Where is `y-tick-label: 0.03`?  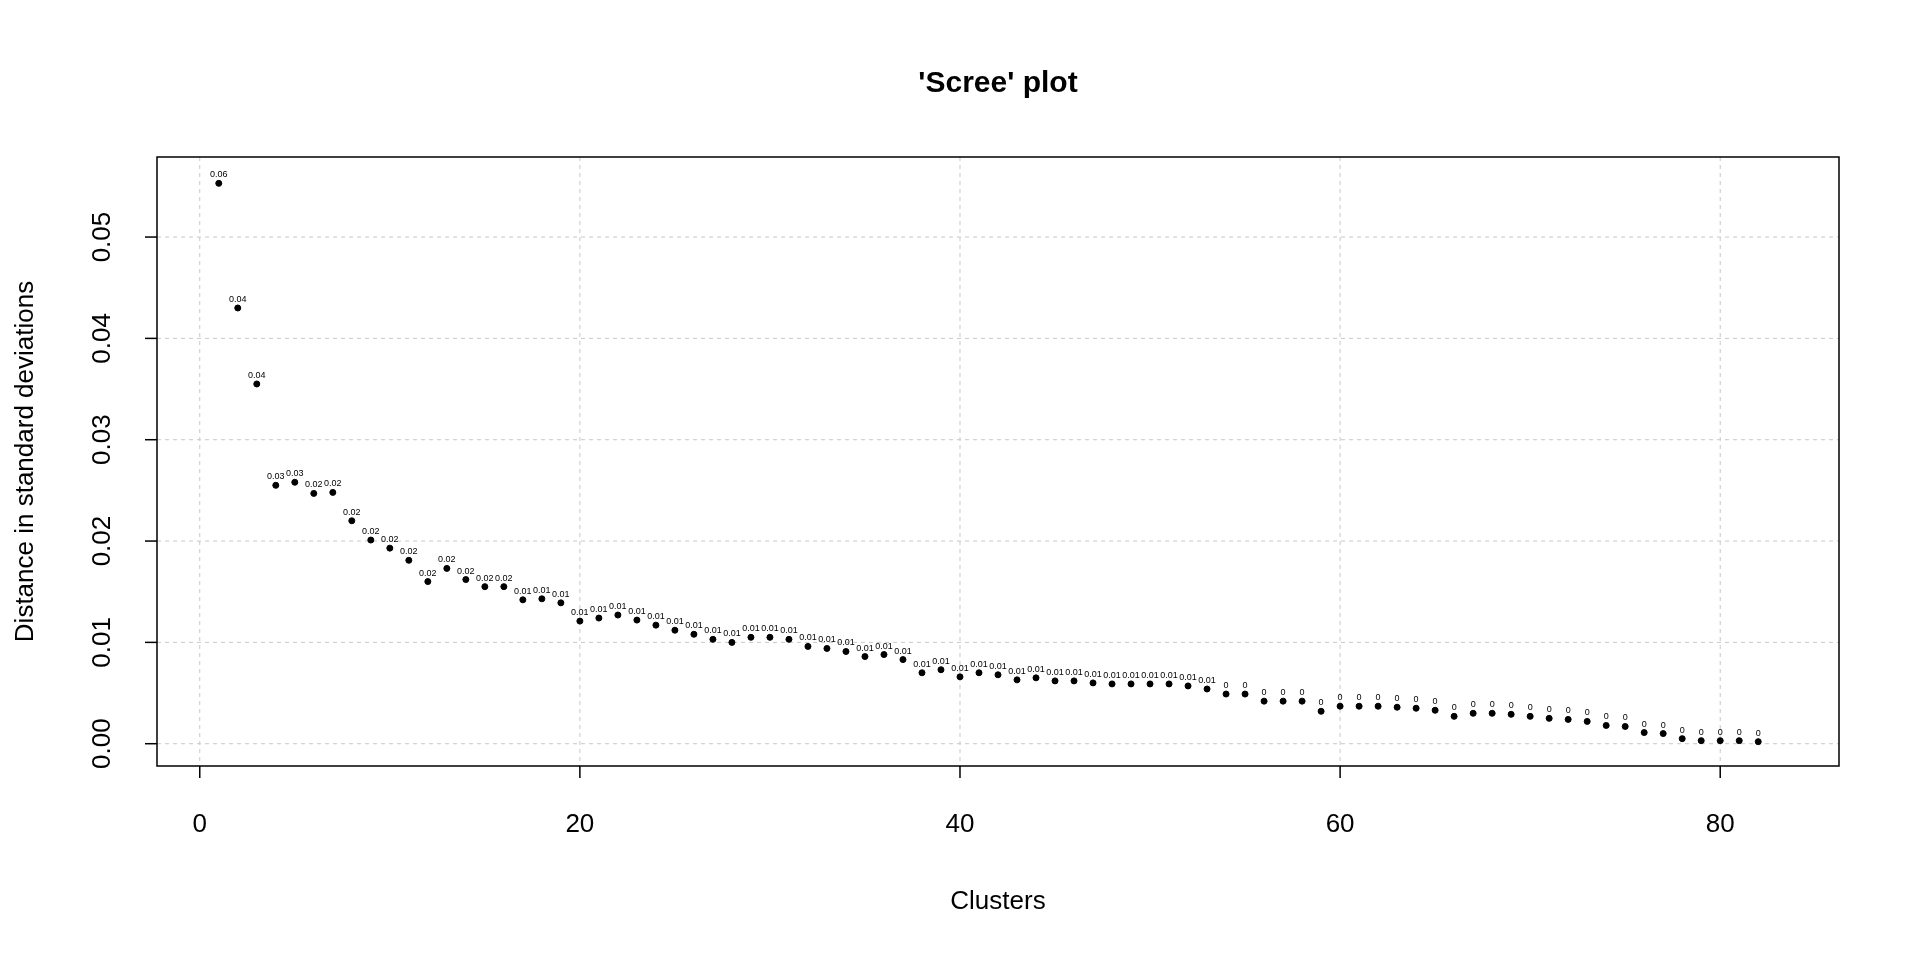 y-tick-label: 0.03 is located at coordinates (101, 440).